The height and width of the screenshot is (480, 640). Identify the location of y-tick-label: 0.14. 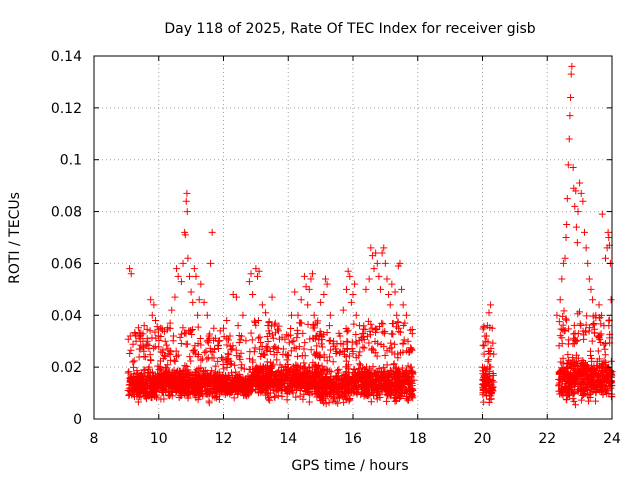
(66, 57).